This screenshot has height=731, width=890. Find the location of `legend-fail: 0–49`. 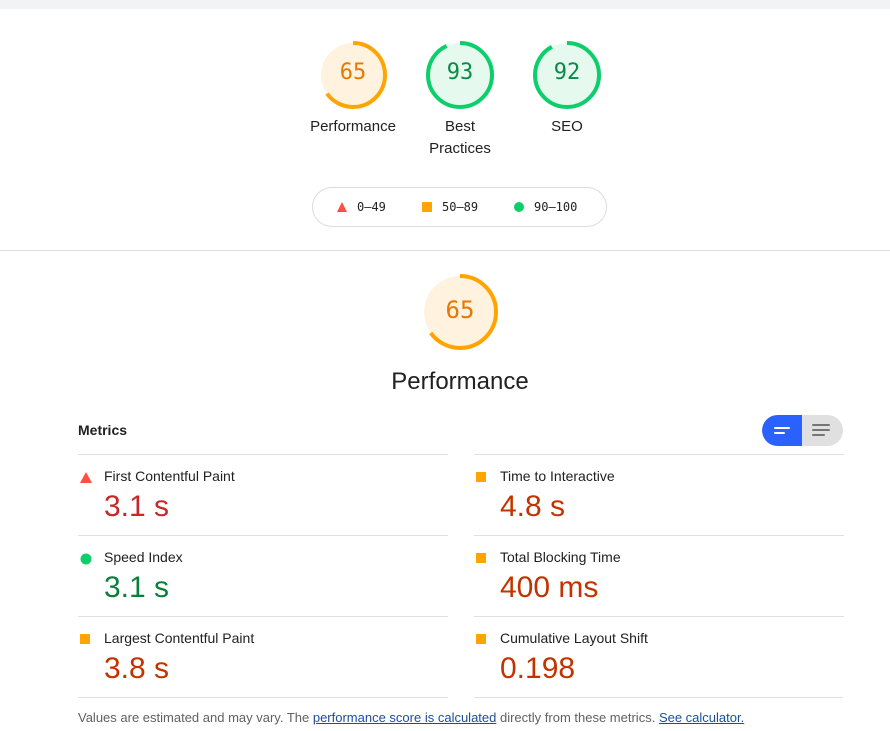

legend-fail: 0–49 is located at coordinates (361, 207).